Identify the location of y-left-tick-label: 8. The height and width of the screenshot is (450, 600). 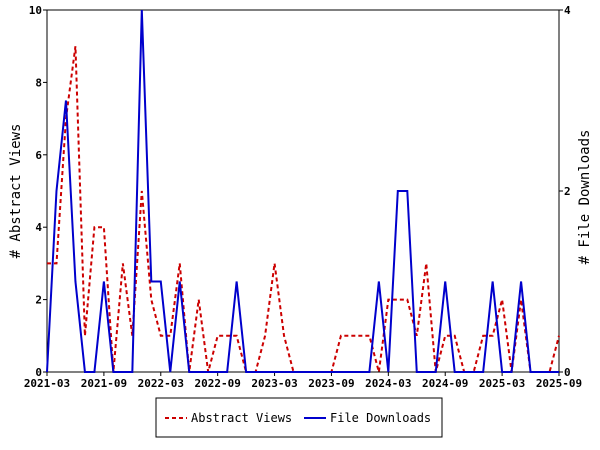
(38, 82).